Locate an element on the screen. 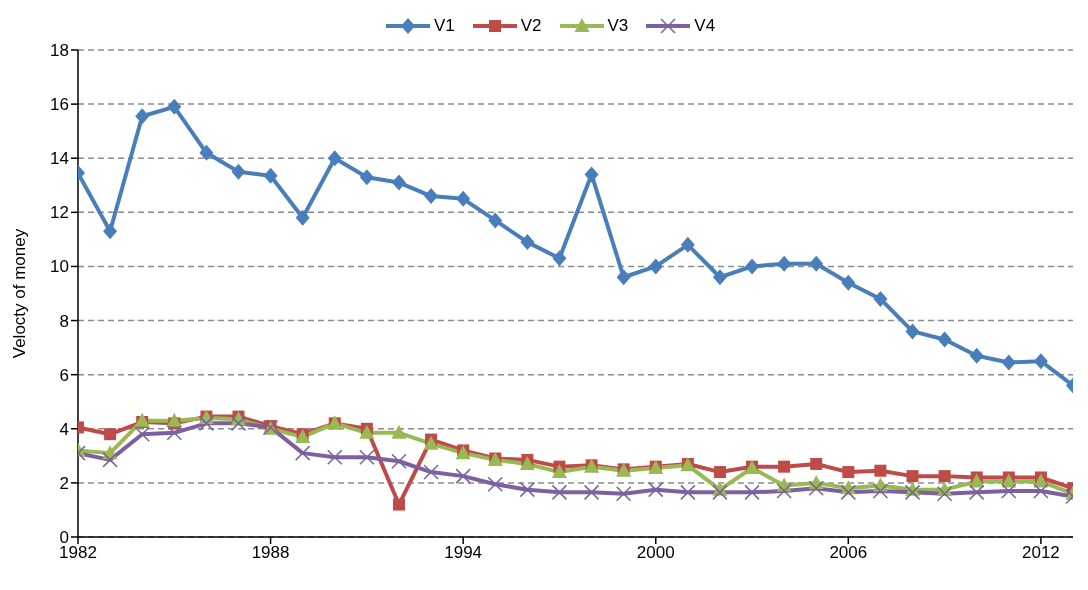  y-tick-label: 10 is located at coordinates (59, 267).